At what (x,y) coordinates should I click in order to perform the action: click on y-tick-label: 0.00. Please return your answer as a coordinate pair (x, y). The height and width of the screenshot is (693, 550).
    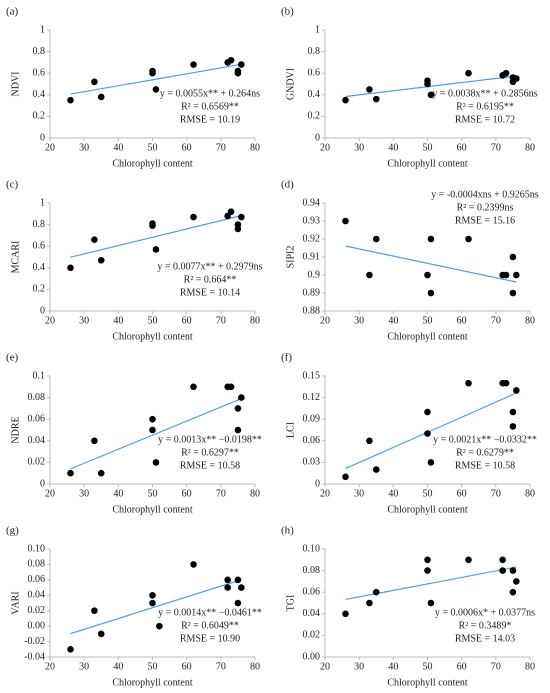
    Looking at the image, I should click on (312, 656).